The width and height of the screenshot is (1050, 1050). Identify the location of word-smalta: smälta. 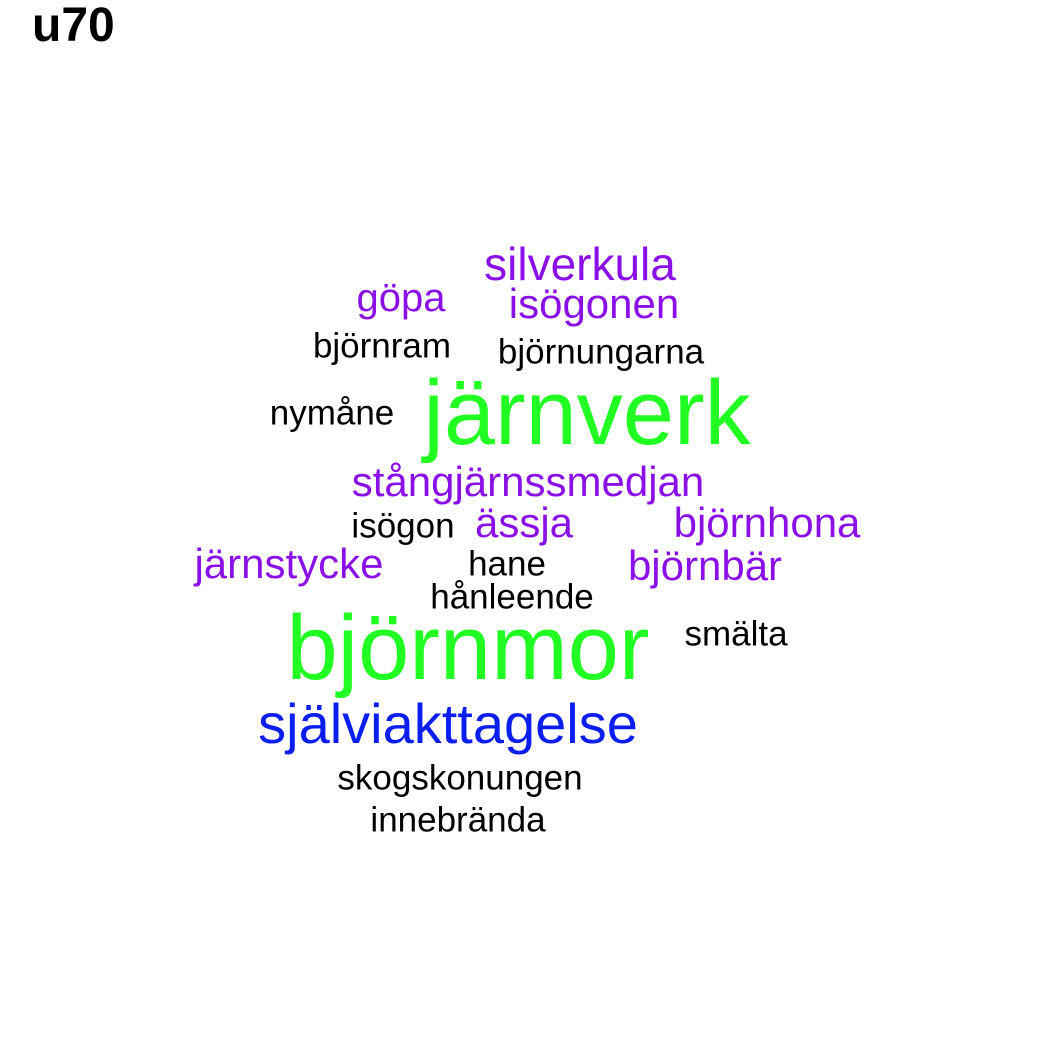
(736, 634).